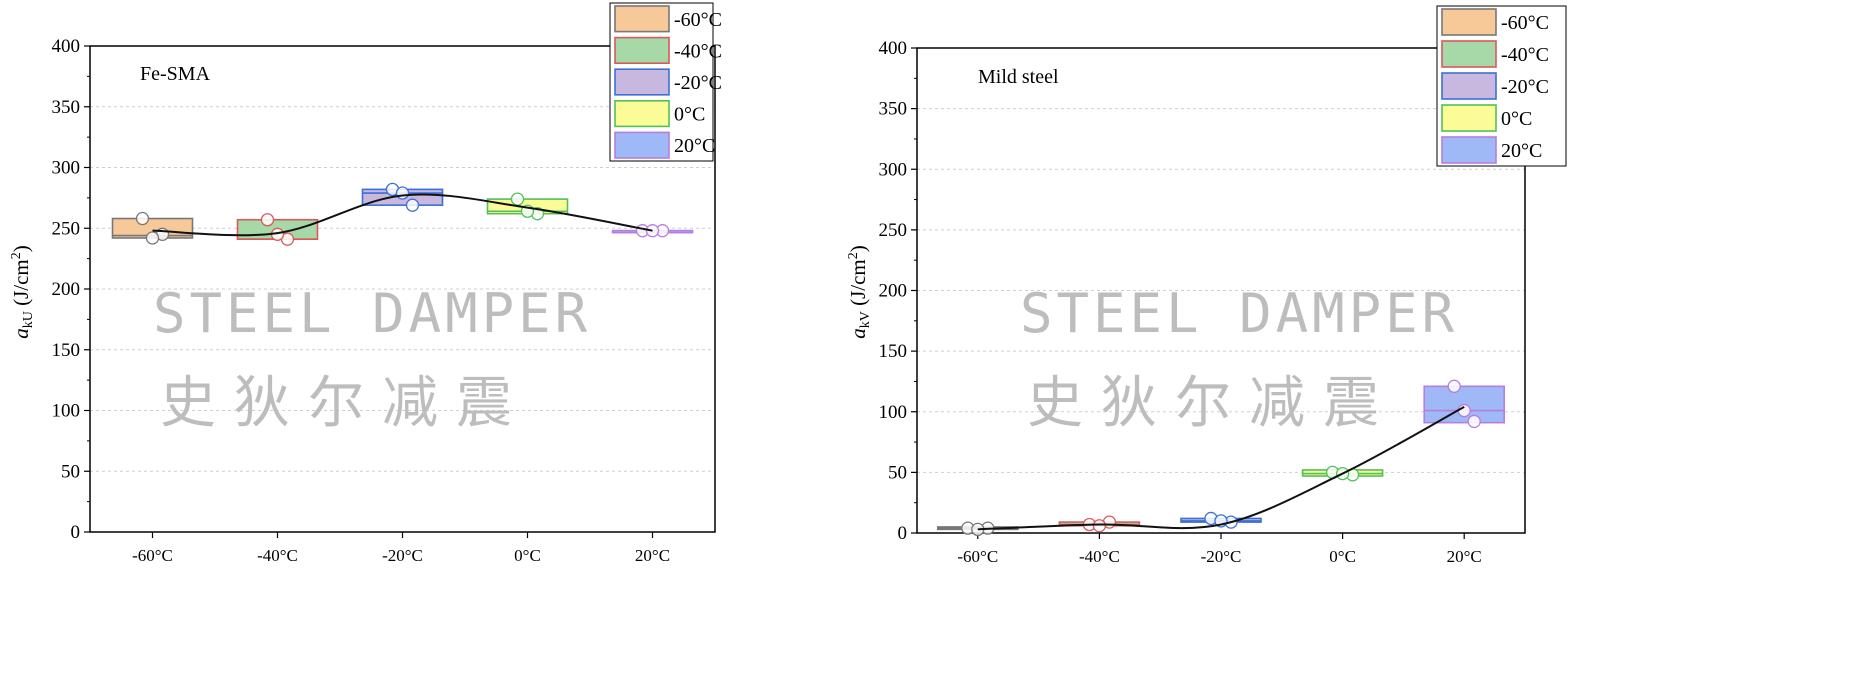 This screenshot has width=1867, height=681. I want to click on panel-1-legend-label-3: -20°C, so click(698, 83).